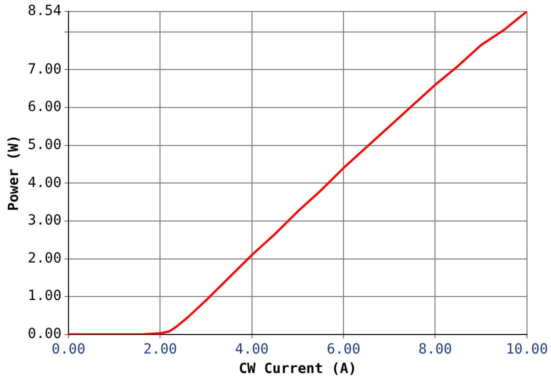 The height and width of the screenshot is (380, 551). I want to click on y-tick-label: 3.00, so click(45, 220).